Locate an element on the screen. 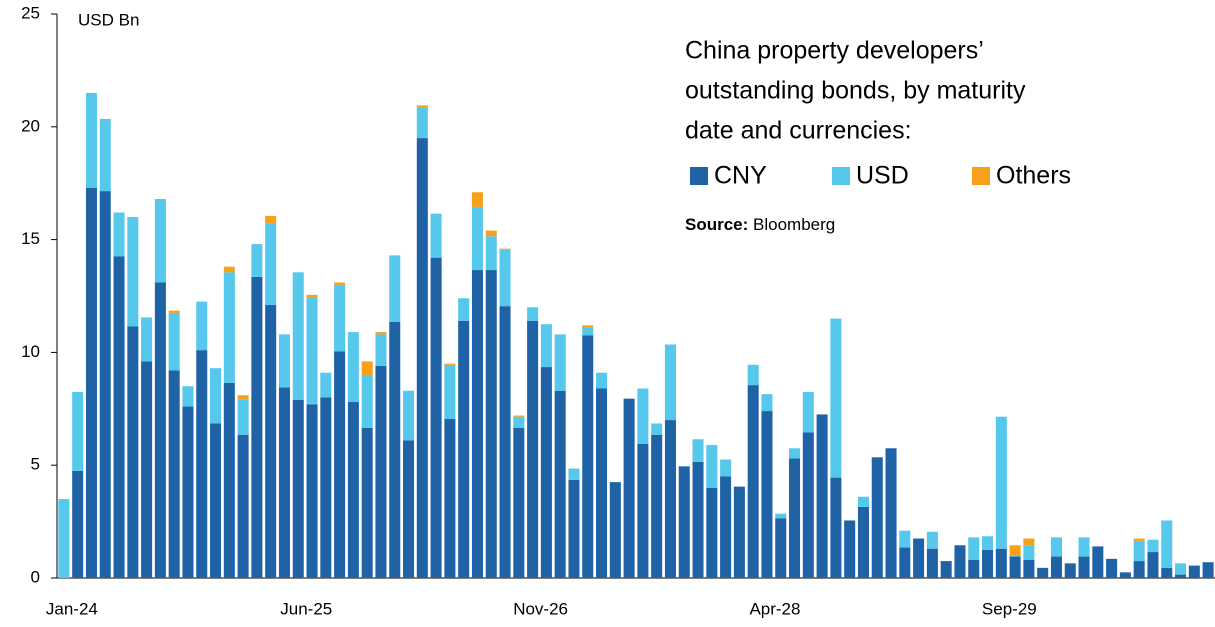  y-tick-label: 20 is located at coordinates (30, 125).